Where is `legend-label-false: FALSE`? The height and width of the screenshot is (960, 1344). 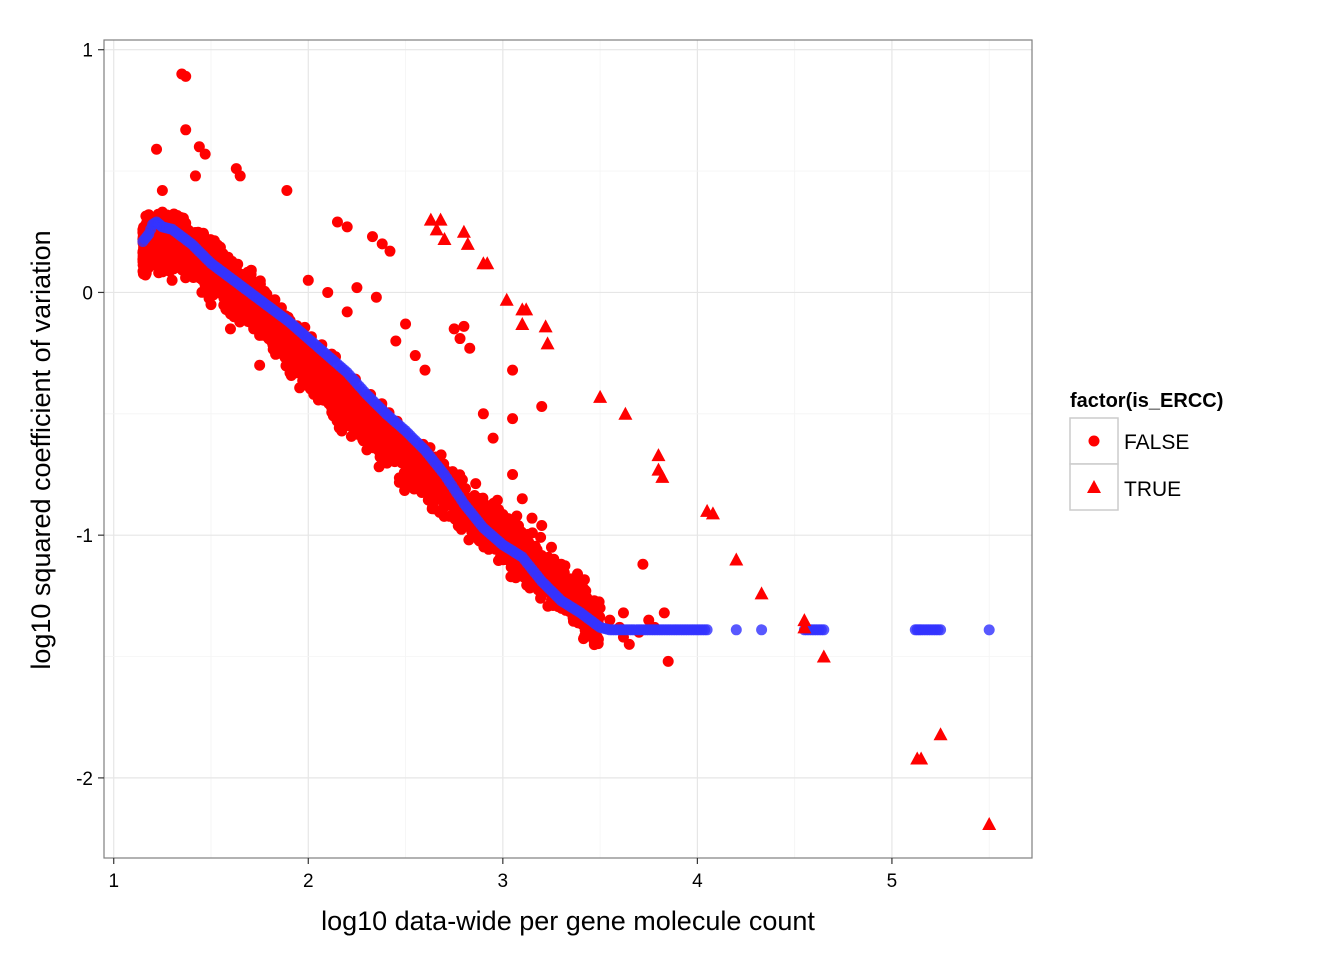 legend-label-false: FALSE is located at coordinates (1156, 442).